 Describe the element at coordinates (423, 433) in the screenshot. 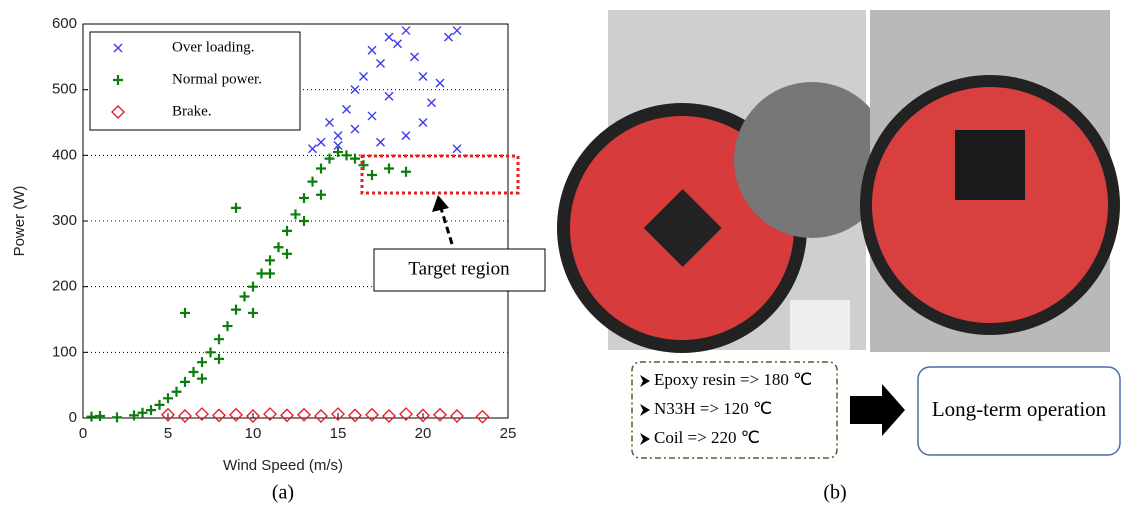

I see `x-tick-label: 20` at that location.